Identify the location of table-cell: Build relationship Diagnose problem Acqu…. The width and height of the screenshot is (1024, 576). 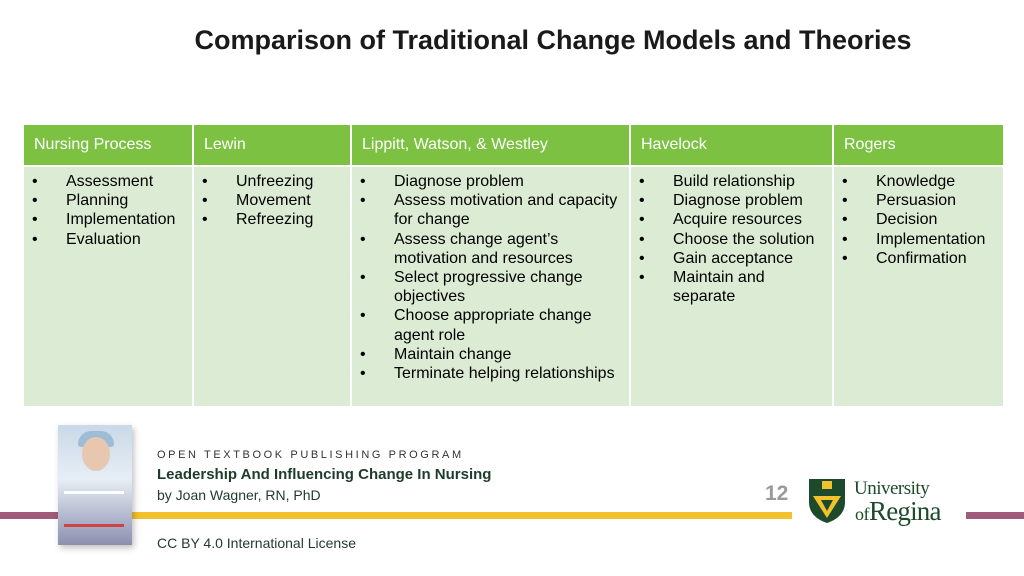
(732, 286).